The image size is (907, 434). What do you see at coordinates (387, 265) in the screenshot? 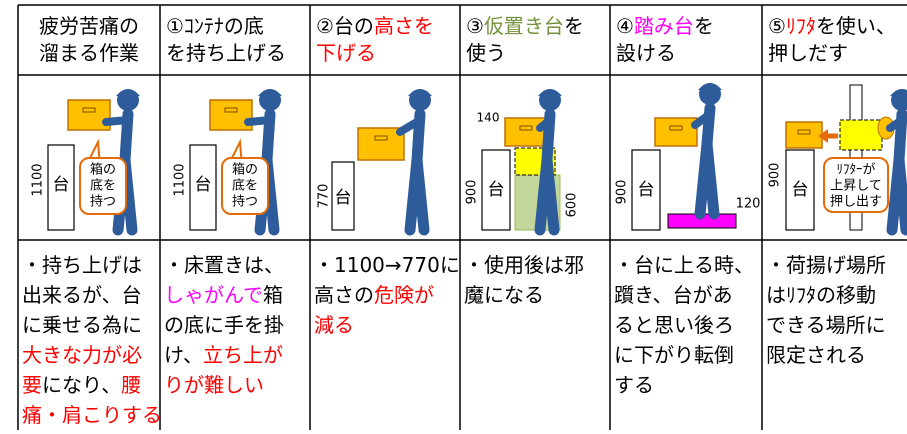
I see `text-segment: ・1100→770に` at bounding box center [387, 265].